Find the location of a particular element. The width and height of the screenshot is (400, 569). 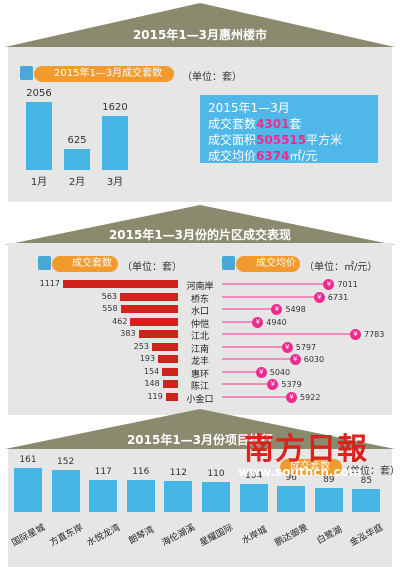

tick-label: 桥东 is located at coordinates (199, 299).